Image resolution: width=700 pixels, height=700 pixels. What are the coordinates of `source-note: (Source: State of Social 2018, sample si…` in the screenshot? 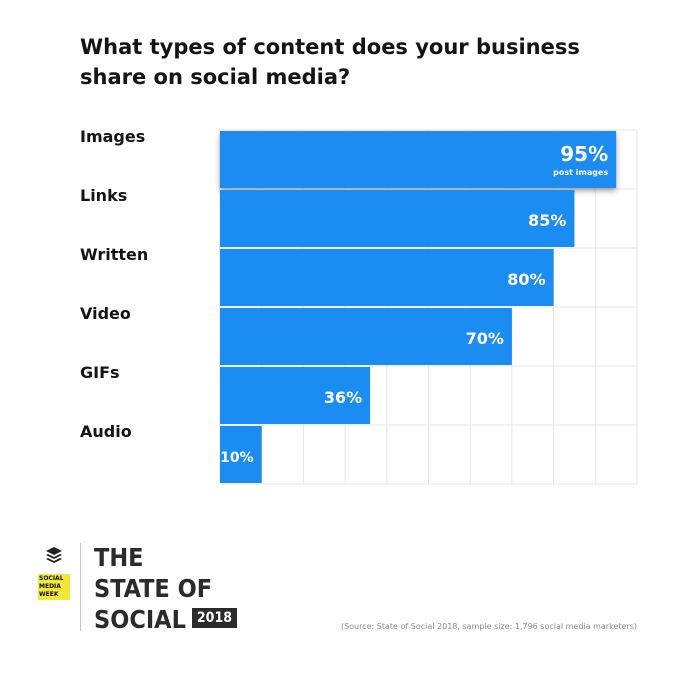 It's located at (488, 626).